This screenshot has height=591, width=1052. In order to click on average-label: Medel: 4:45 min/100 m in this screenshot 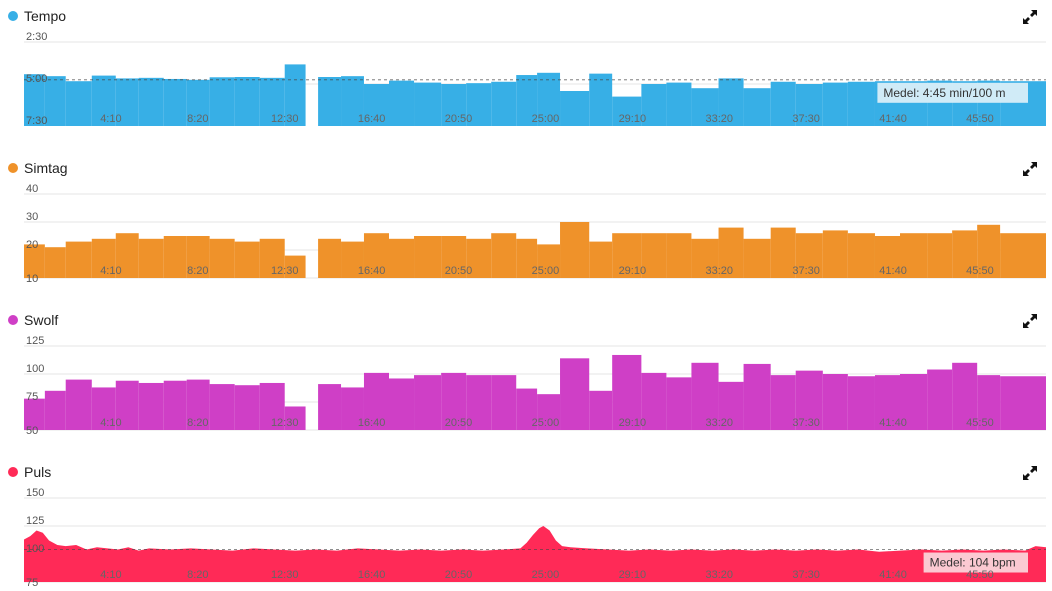, I will do `click(944, 93)`.